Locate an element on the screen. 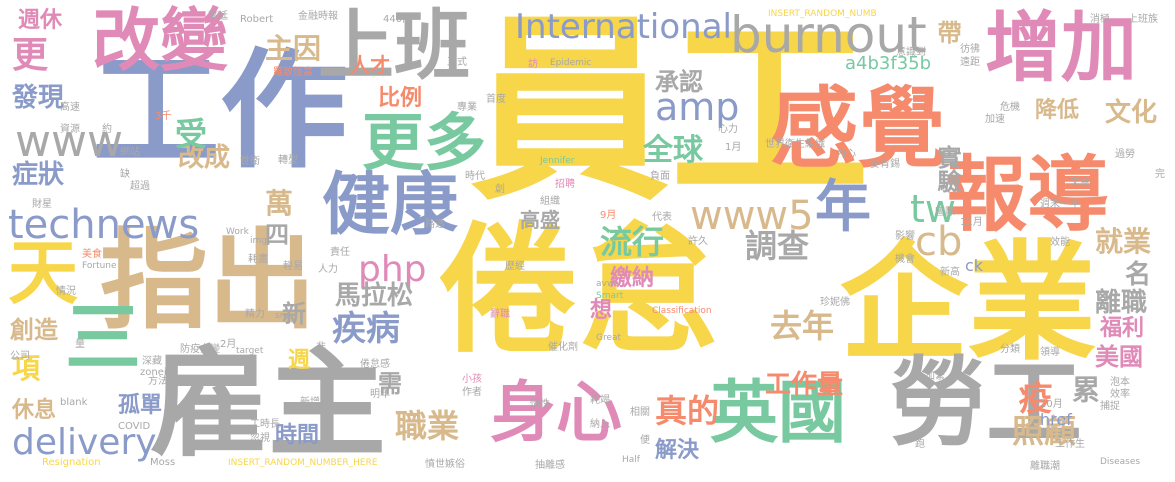 This screenshot has height=482, width=1175. word-zhengshi: 正式 is located at coordinates (457, 62).